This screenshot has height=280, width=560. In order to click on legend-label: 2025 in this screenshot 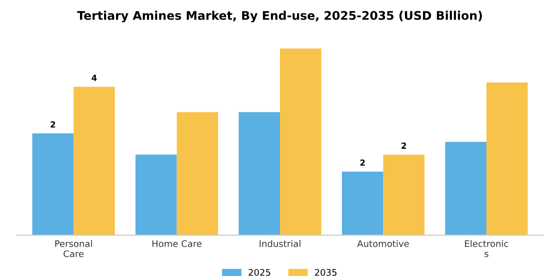, I will do `click(259, 272)`.